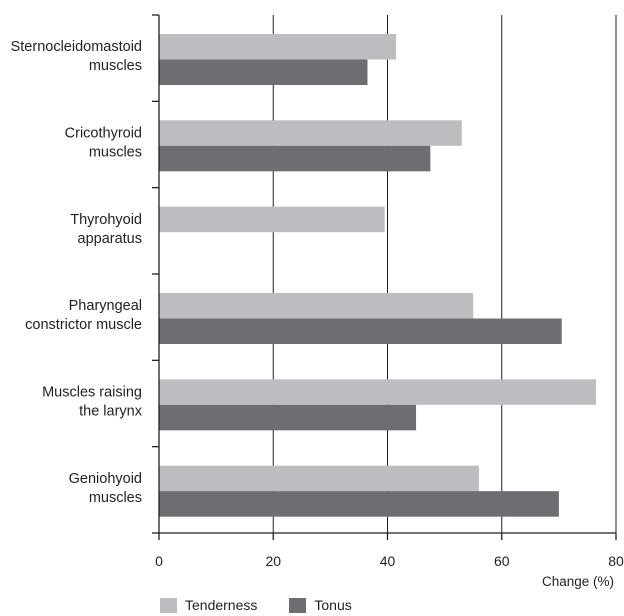 This screenshot has height=616, width=624. What do you see at coordinates (76, 47) in the screenshot?
I see `category-label-line: Sternocleidomastoid` at bounding box center [76, 47].